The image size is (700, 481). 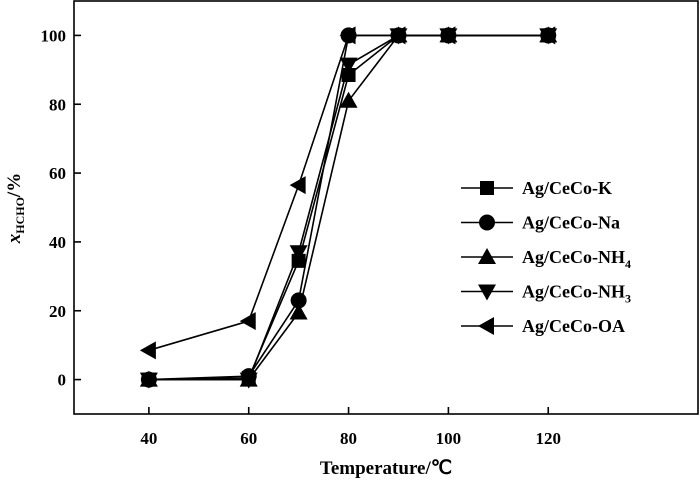 I want to click on legend-label-sub-3: 3, so click(x=628, y=299).